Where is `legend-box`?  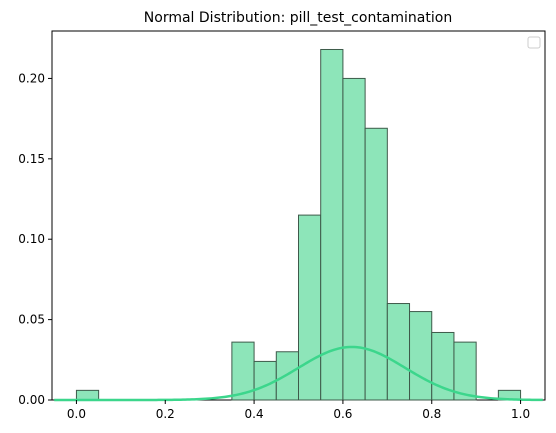
legend-box is located at coordinates (534, 42).